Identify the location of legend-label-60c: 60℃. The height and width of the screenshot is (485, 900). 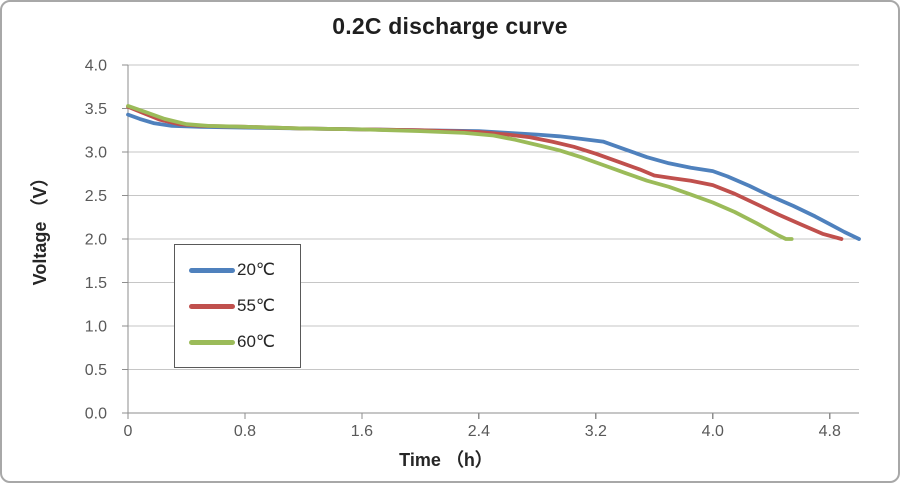
(256, 341).